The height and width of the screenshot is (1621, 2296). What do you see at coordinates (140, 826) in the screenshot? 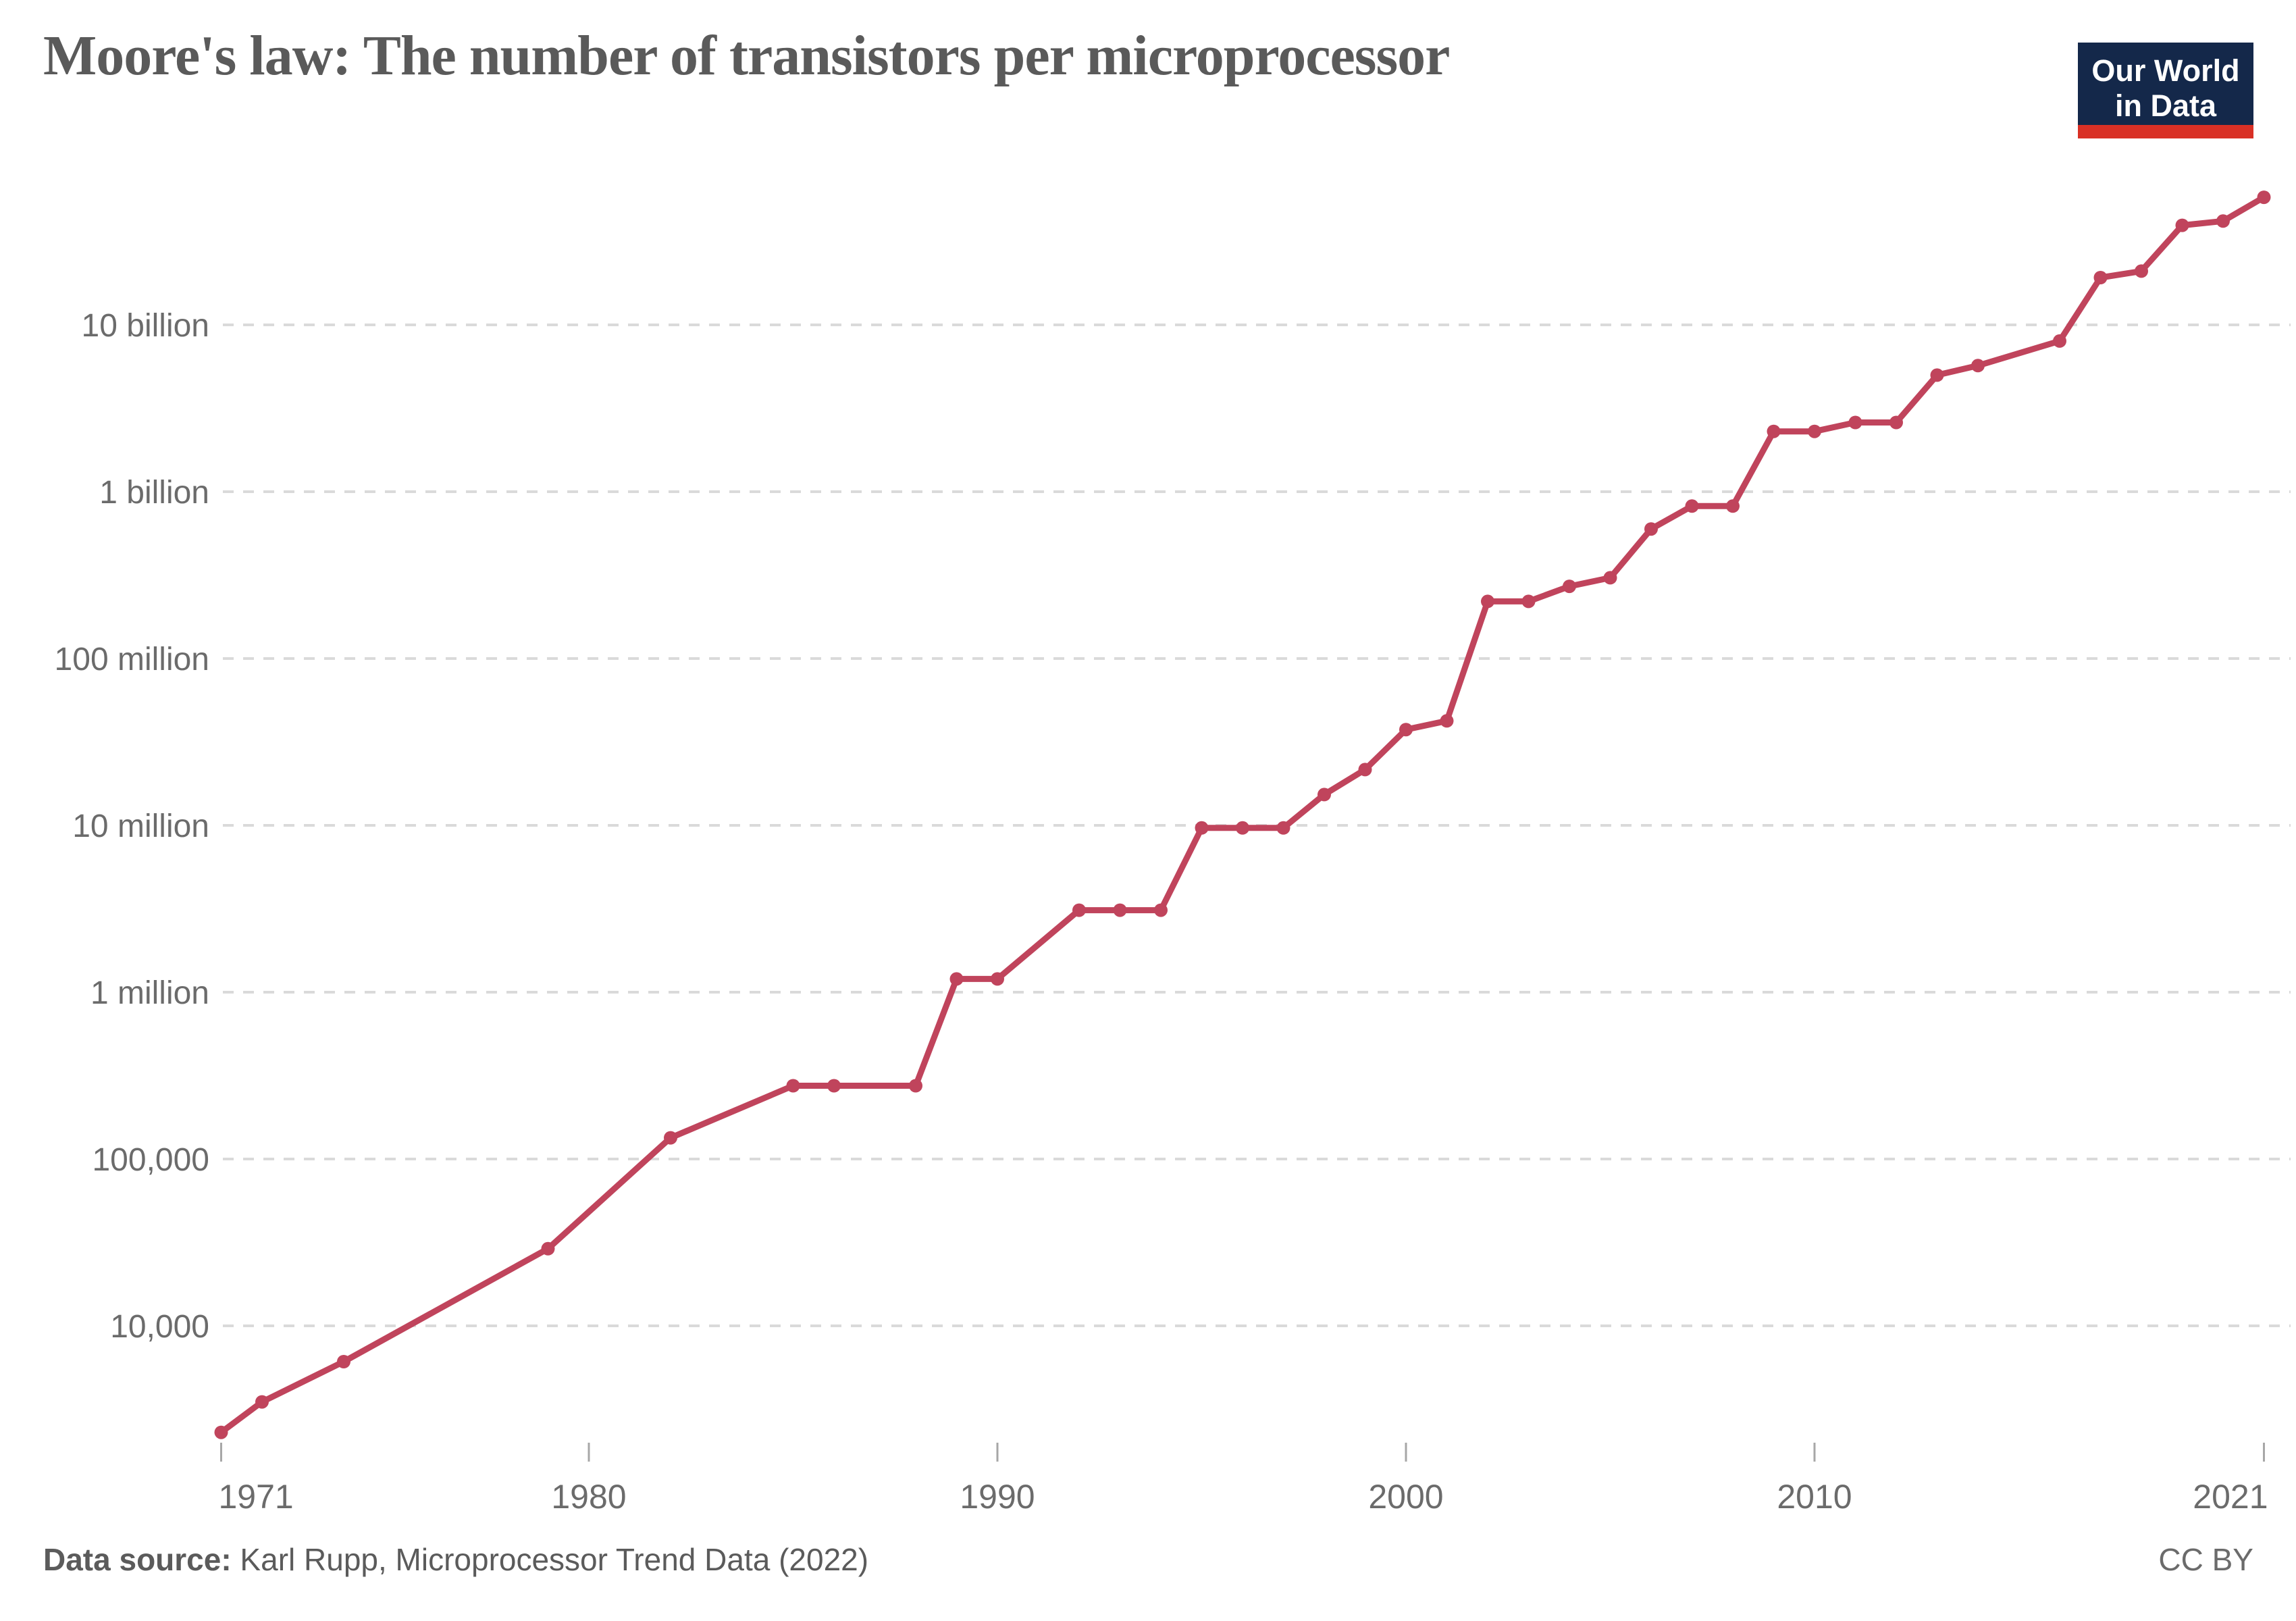
I see `y-axis-label: 10 million` at bounding box center [140, 826].